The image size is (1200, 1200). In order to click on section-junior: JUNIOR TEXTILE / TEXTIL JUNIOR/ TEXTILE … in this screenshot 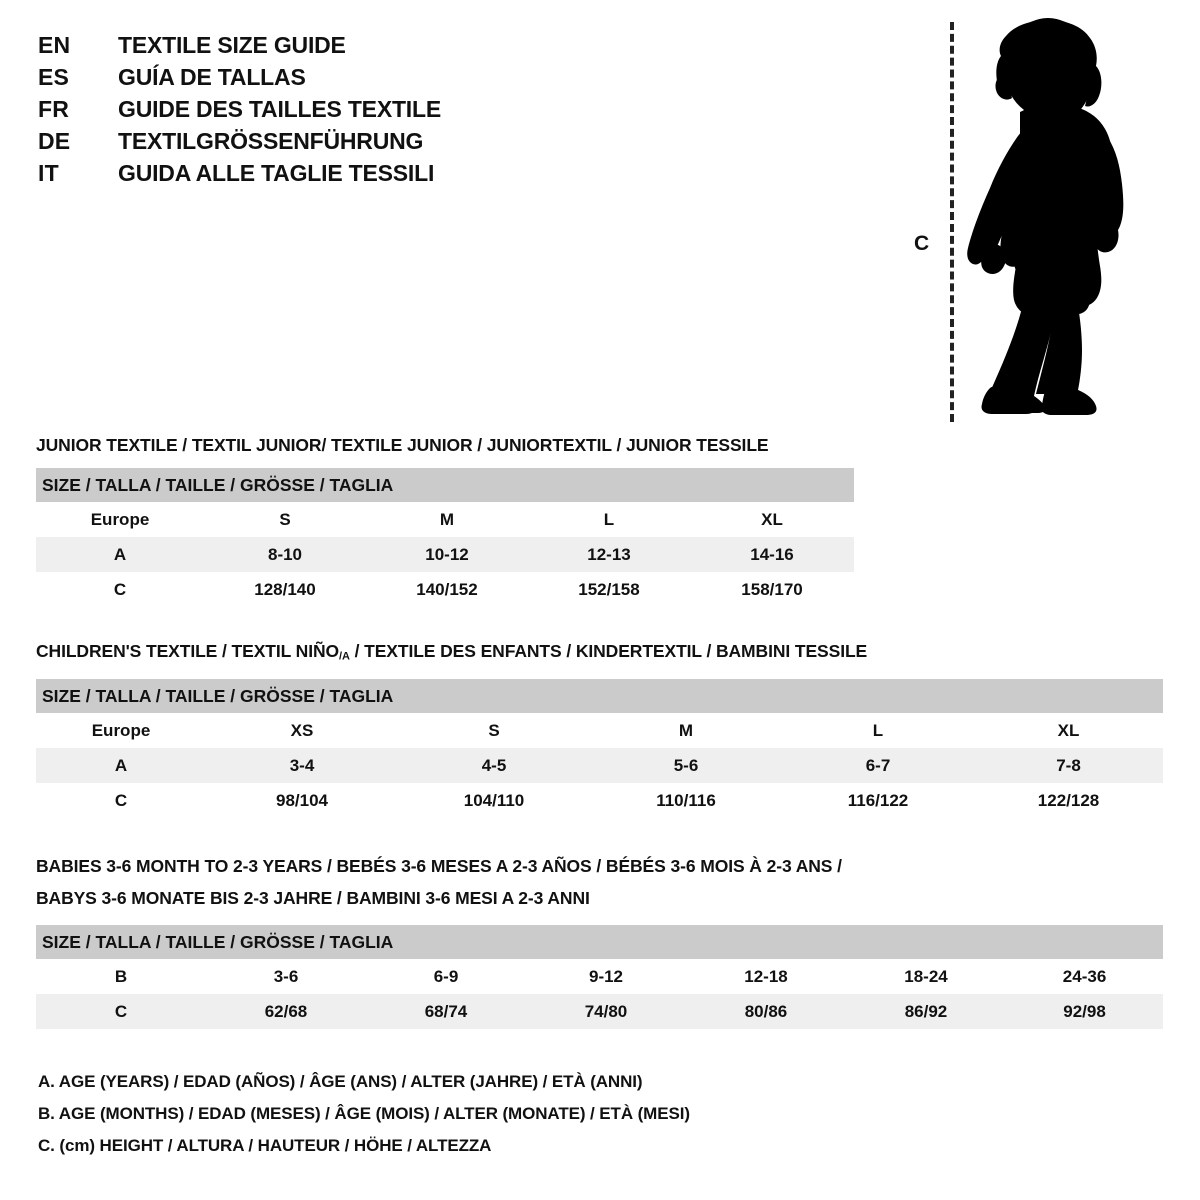, I will do `click(446, 519)`.